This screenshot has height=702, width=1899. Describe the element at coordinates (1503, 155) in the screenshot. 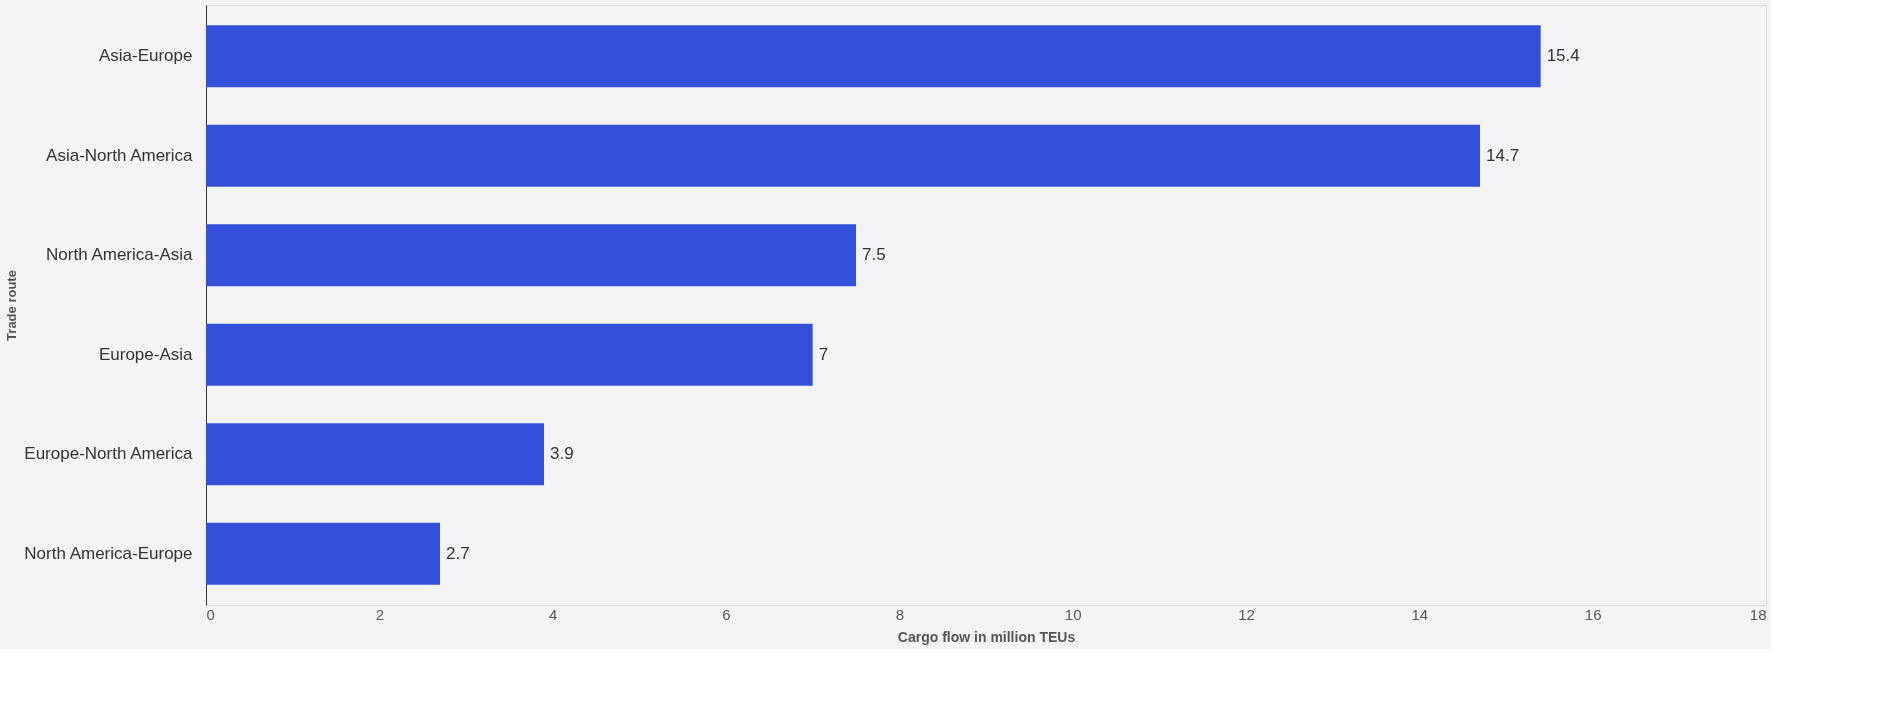

I see `data-label: 14.7` at that location.